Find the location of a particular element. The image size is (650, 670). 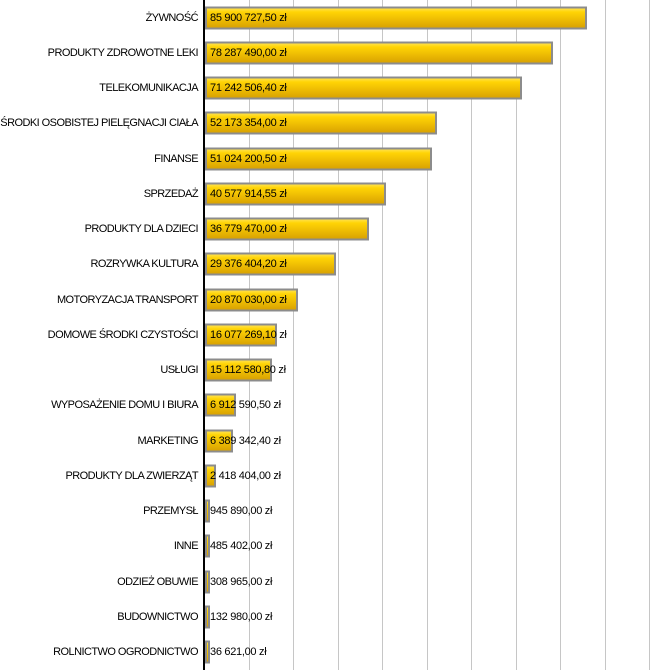

category-label: ROZRYWKA KULTURA is located at coordinates (144, 264).